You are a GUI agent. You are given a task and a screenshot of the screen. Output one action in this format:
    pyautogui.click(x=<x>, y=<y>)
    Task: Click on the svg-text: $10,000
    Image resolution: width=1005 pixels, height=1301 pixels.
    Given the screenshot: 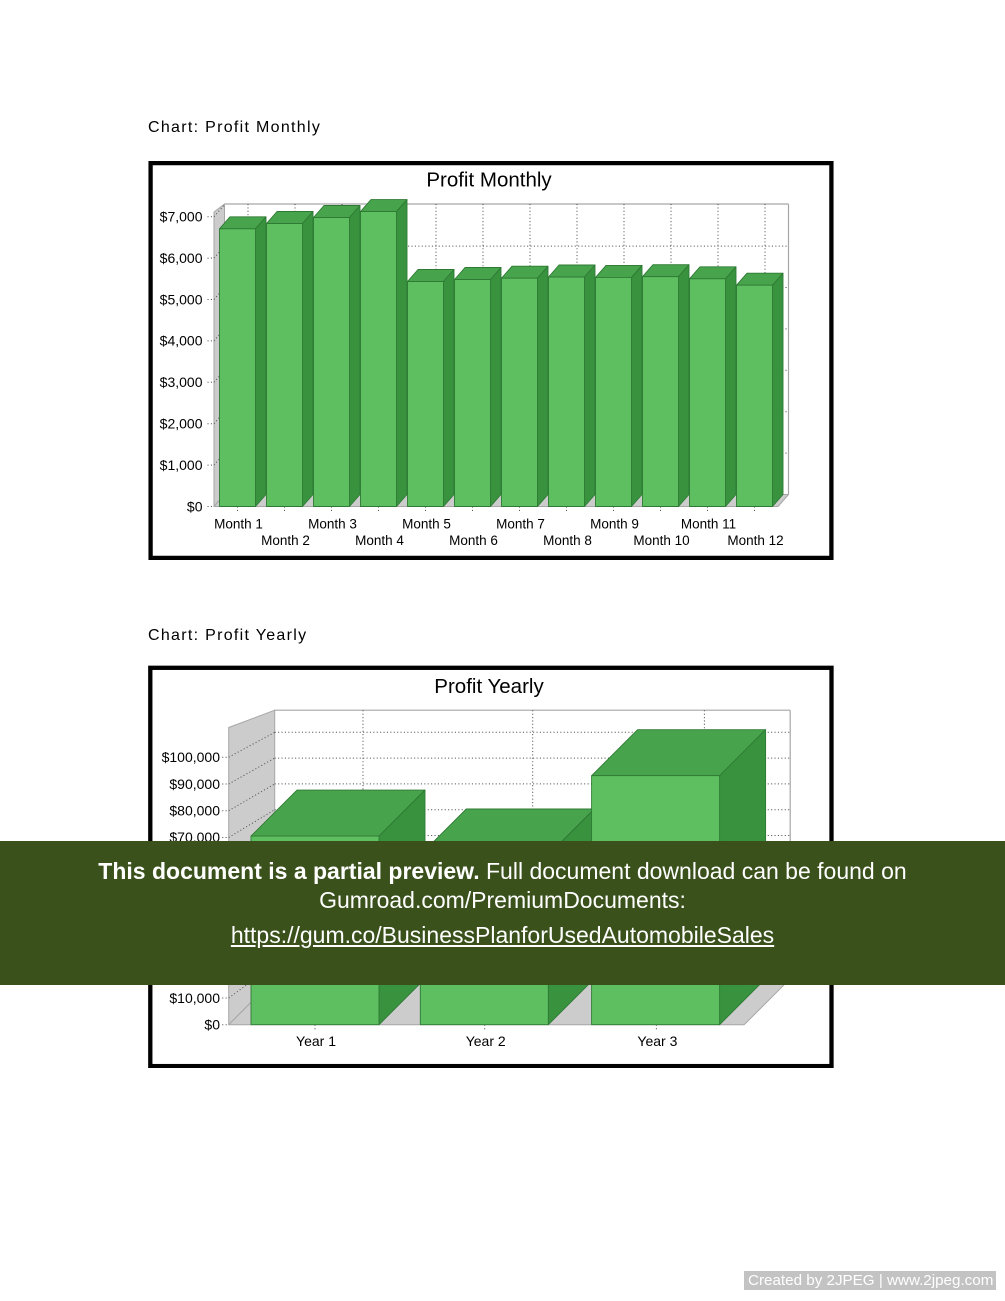 What is the action you would take?
    pyautogui.click(x=194, y=998)
    